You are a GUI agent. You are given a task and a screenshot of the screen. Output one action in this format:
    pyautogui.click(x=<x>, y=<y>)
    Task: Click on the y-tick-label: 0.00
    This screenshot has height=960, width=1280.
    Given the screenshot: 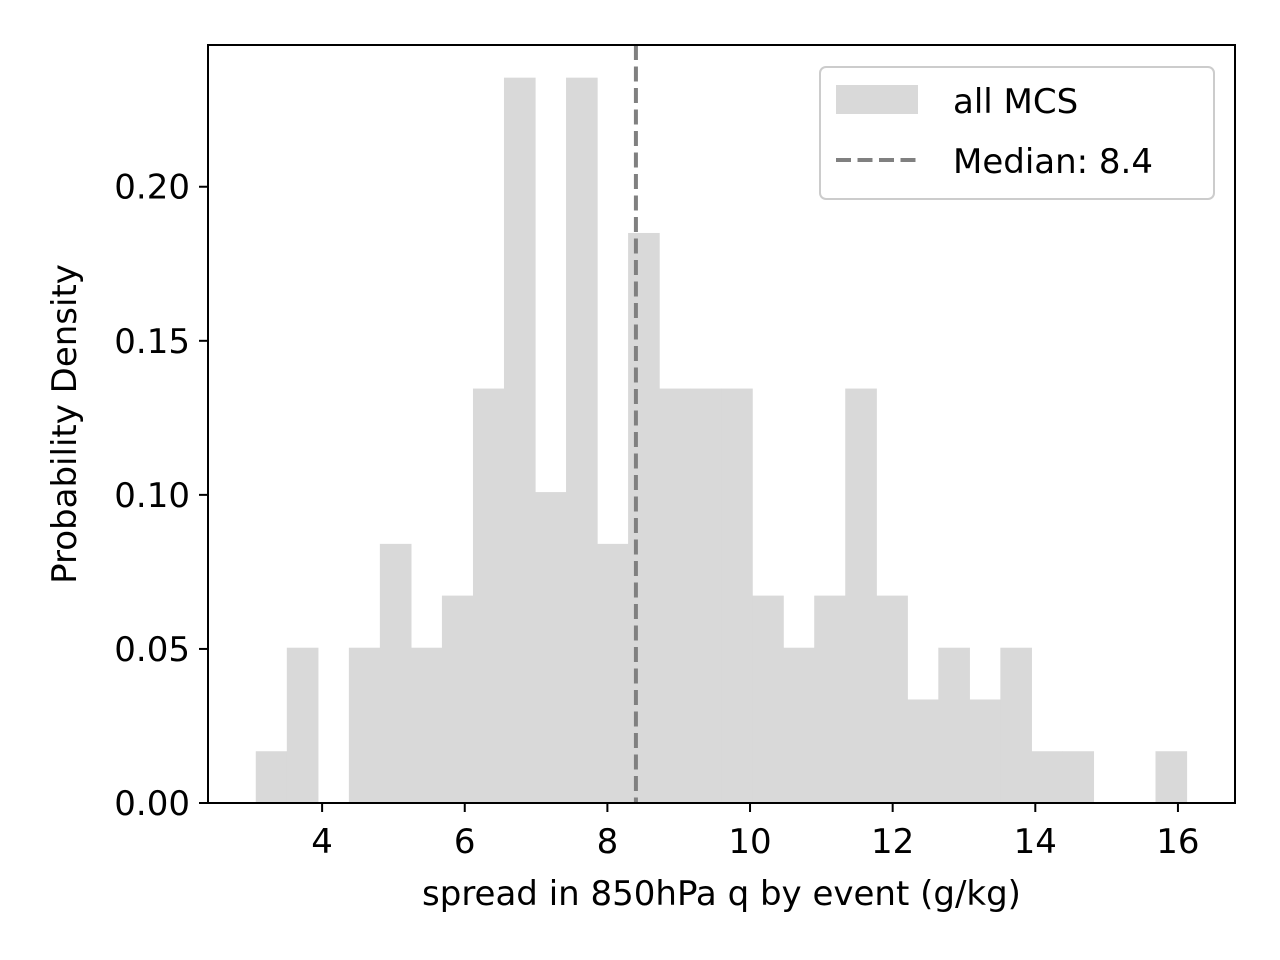 What is the action you would take?
    pyautogui.click(x=152, y=804)
    